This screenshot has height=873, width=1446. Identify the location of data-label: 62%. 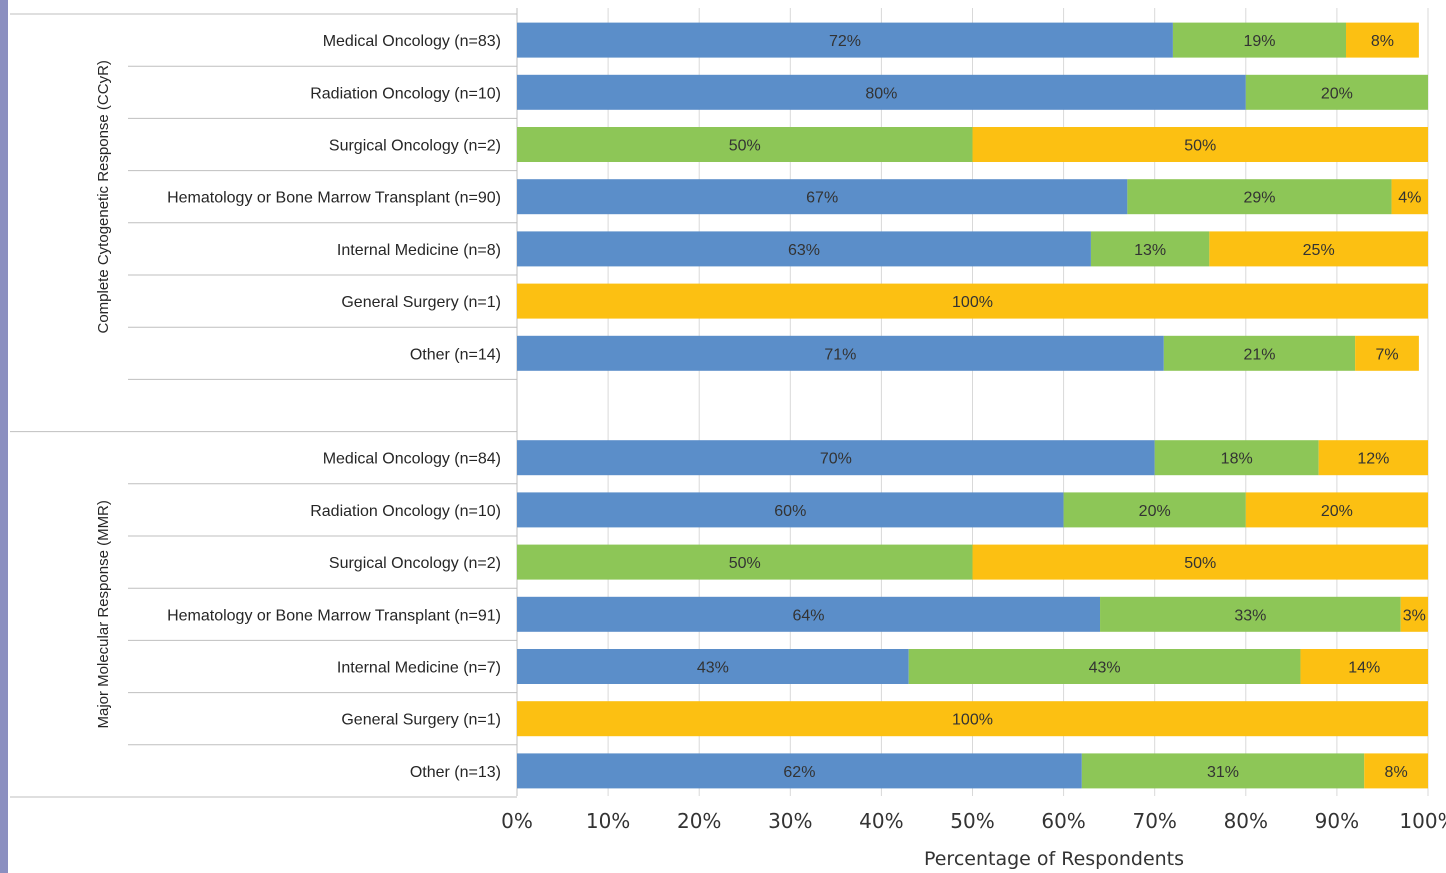
(799, 772).